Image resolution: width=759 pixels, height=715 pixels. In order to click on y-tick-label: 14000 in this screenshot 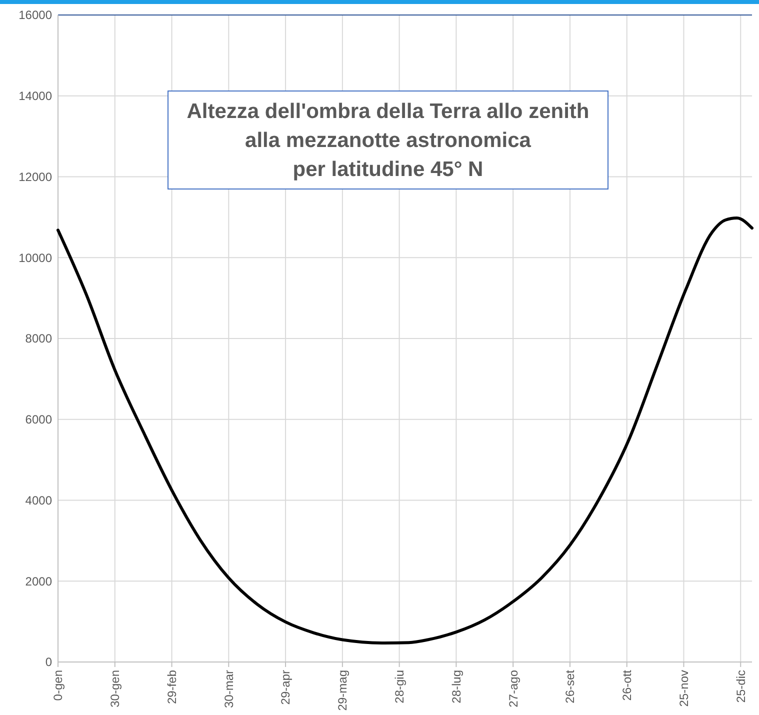, I will do `click(35, 96)`.